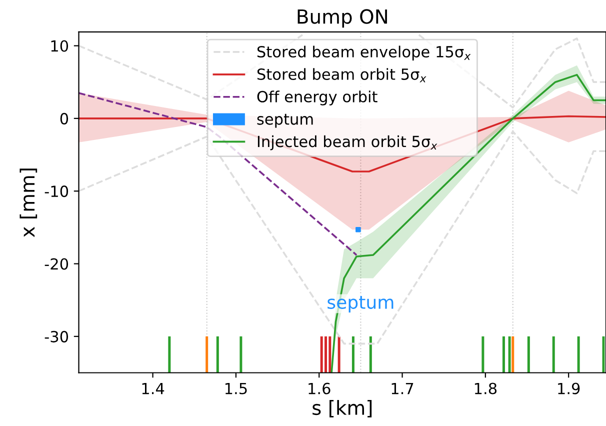 The height and width of the screenshot is (426, 606). What do you see at coordinates (59, 46) in the screenshot?
I see `y-tick-label: 10` at bounding box center [59, 46].